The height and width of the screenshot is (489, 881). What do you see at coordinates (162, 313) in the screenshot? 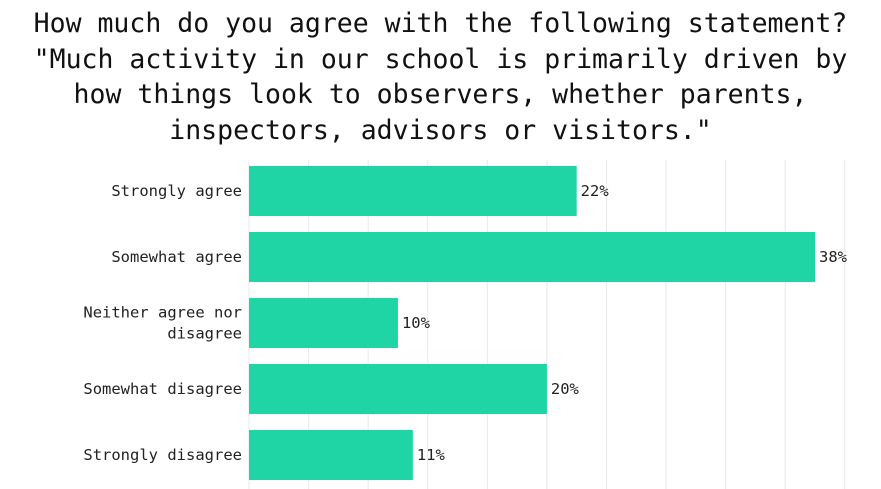
I see `category-label-line: Neither agree nor` at bounding box center [162, 313].